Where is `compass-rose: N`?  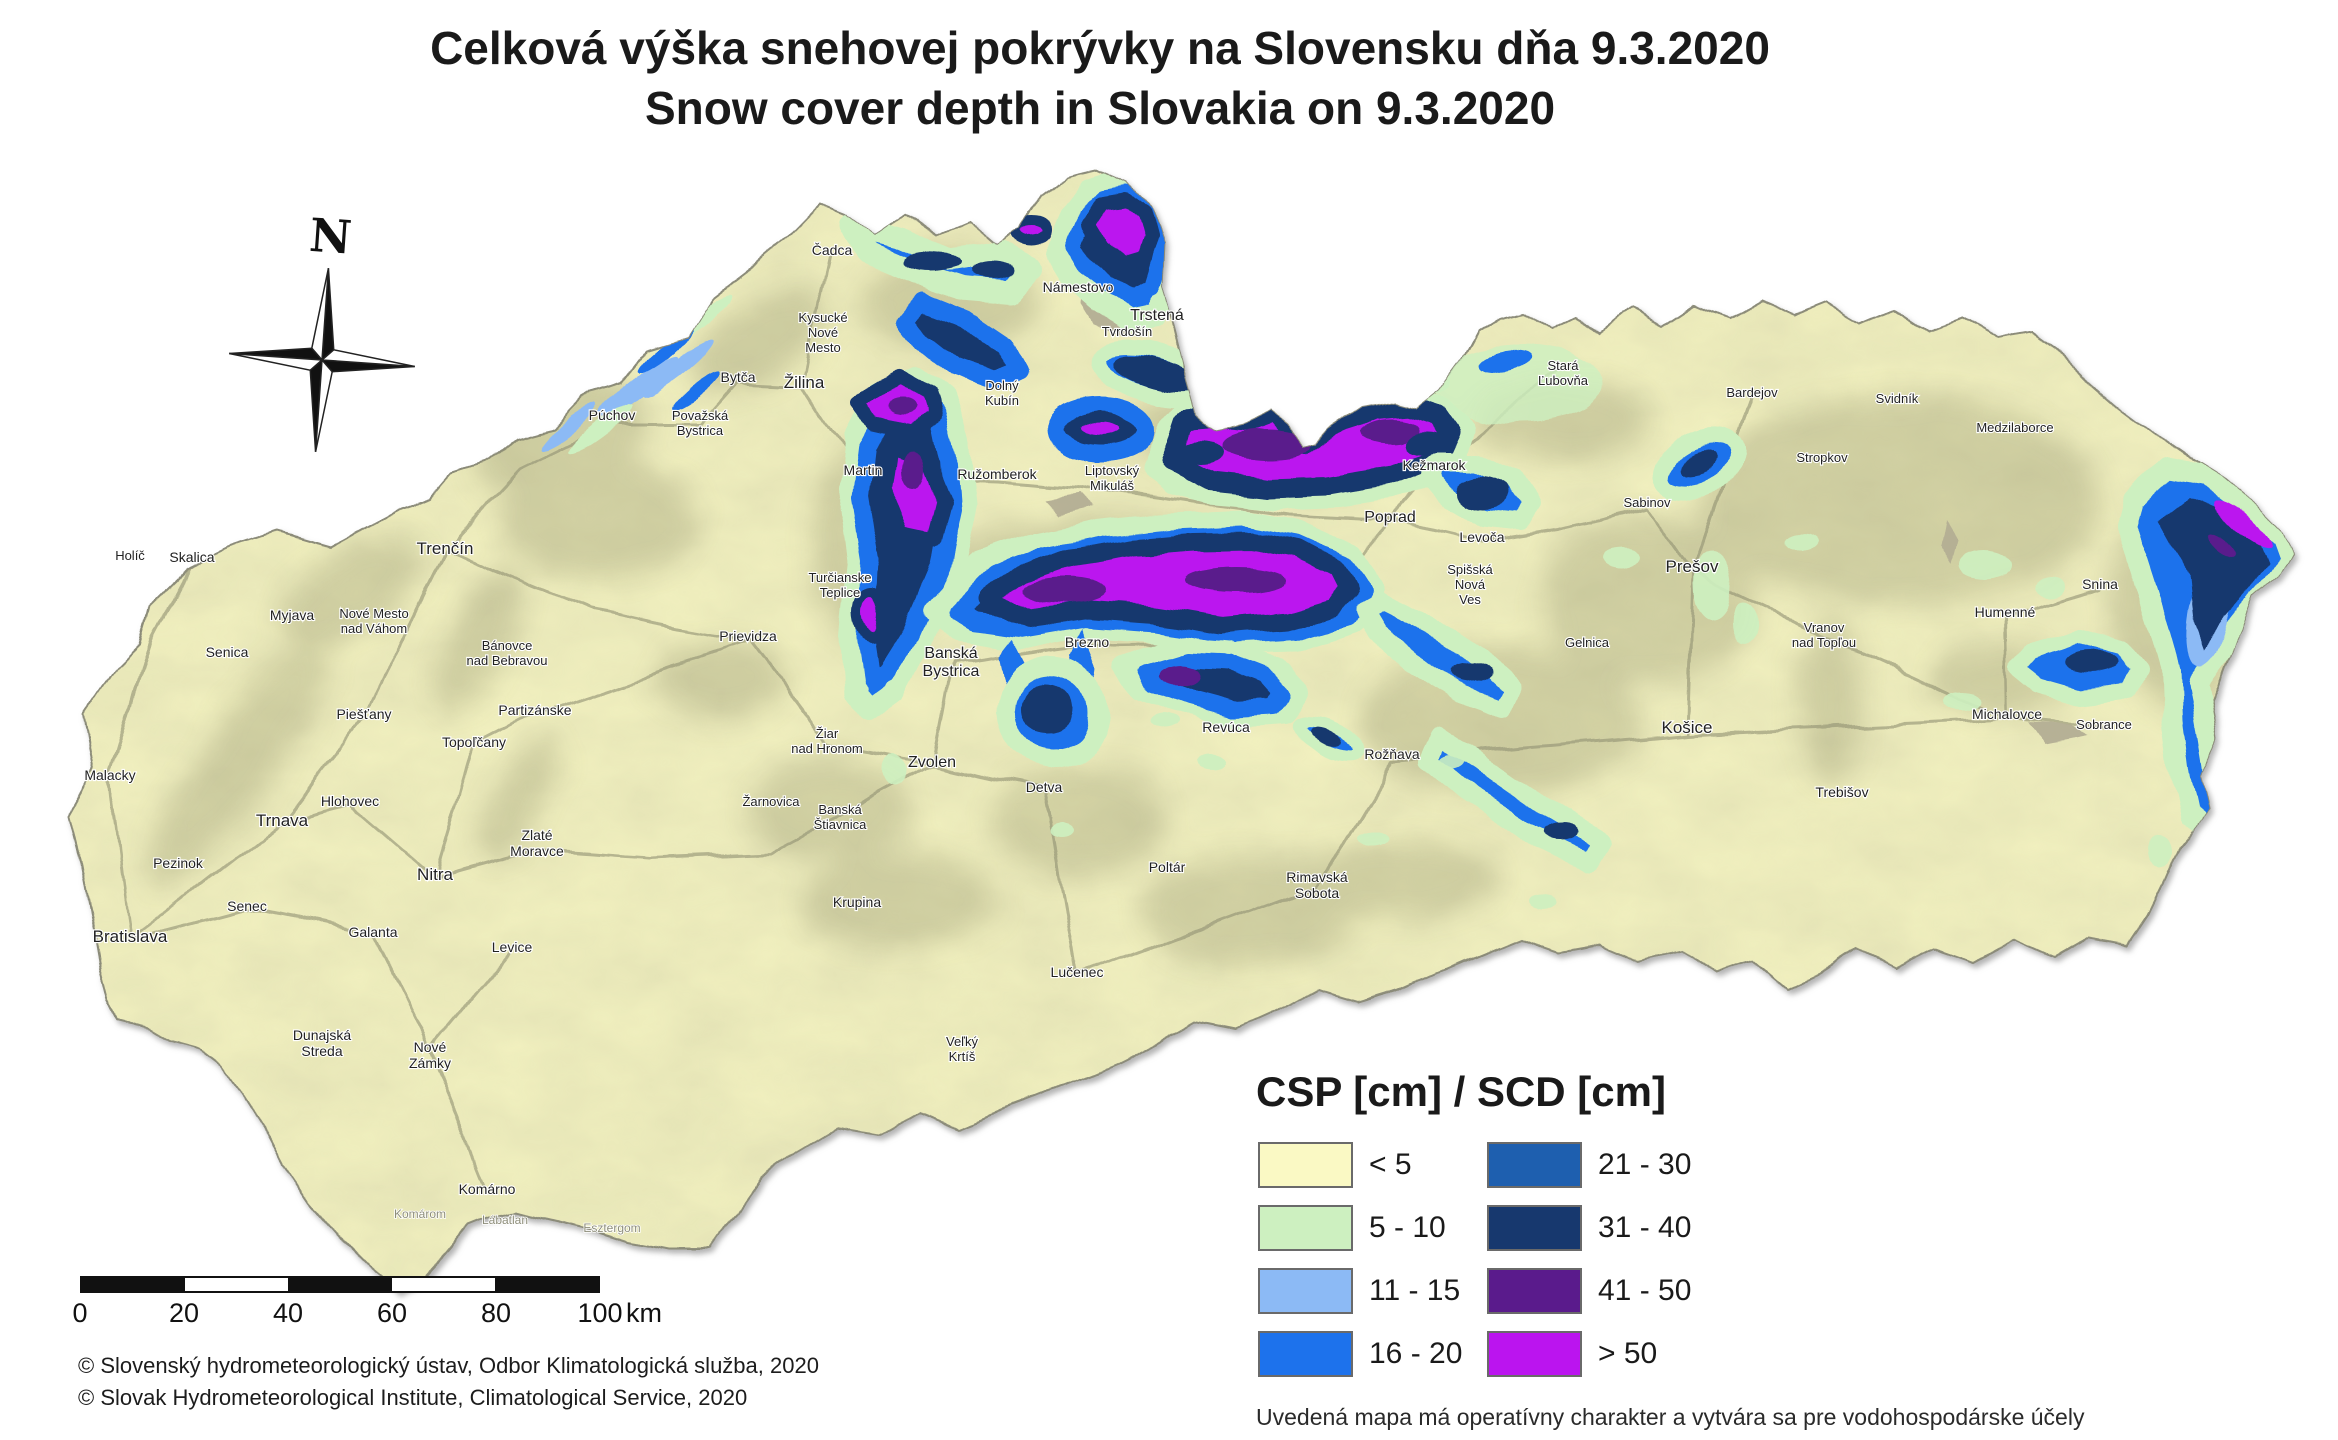 compass-rose: N is located at coordinates (322, 330).